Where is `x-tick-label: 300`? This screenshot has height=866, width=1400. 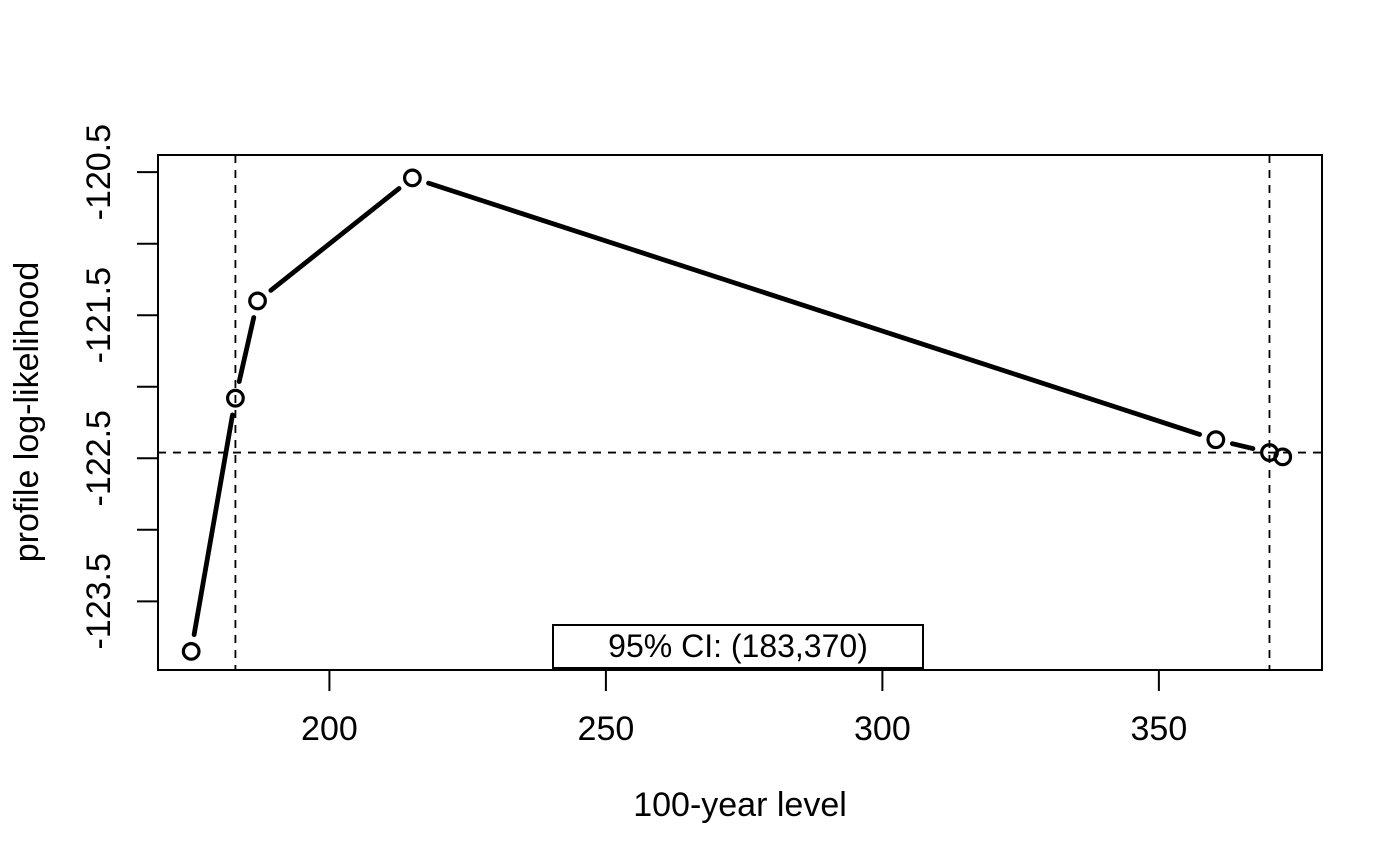 x-tick-label: 300 is located at coordinates (882, 729).